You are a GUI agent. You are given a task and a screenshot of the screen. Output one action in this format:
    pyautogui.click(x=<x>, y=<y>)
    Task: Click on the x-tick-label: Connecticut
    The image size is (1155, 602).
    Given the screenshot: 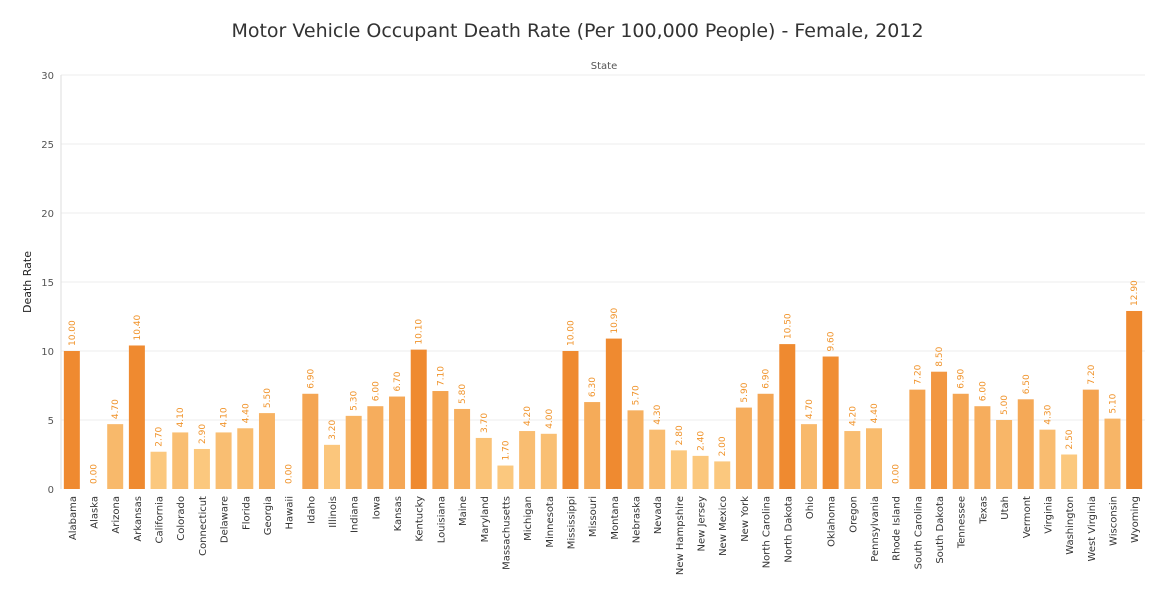 What is the action you would take?
    pyautogui.click(x=203, y=526)
    